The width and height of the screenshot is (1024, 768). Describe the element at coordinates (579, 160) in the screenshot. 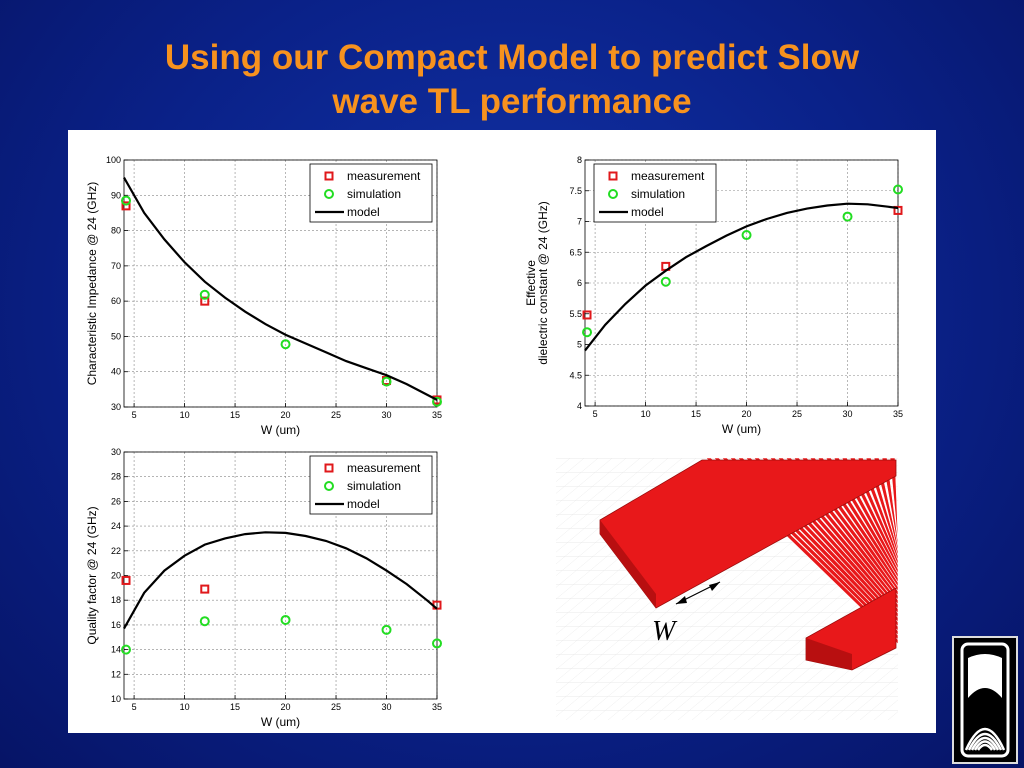

I see `y-tick-label: 8` at that location.